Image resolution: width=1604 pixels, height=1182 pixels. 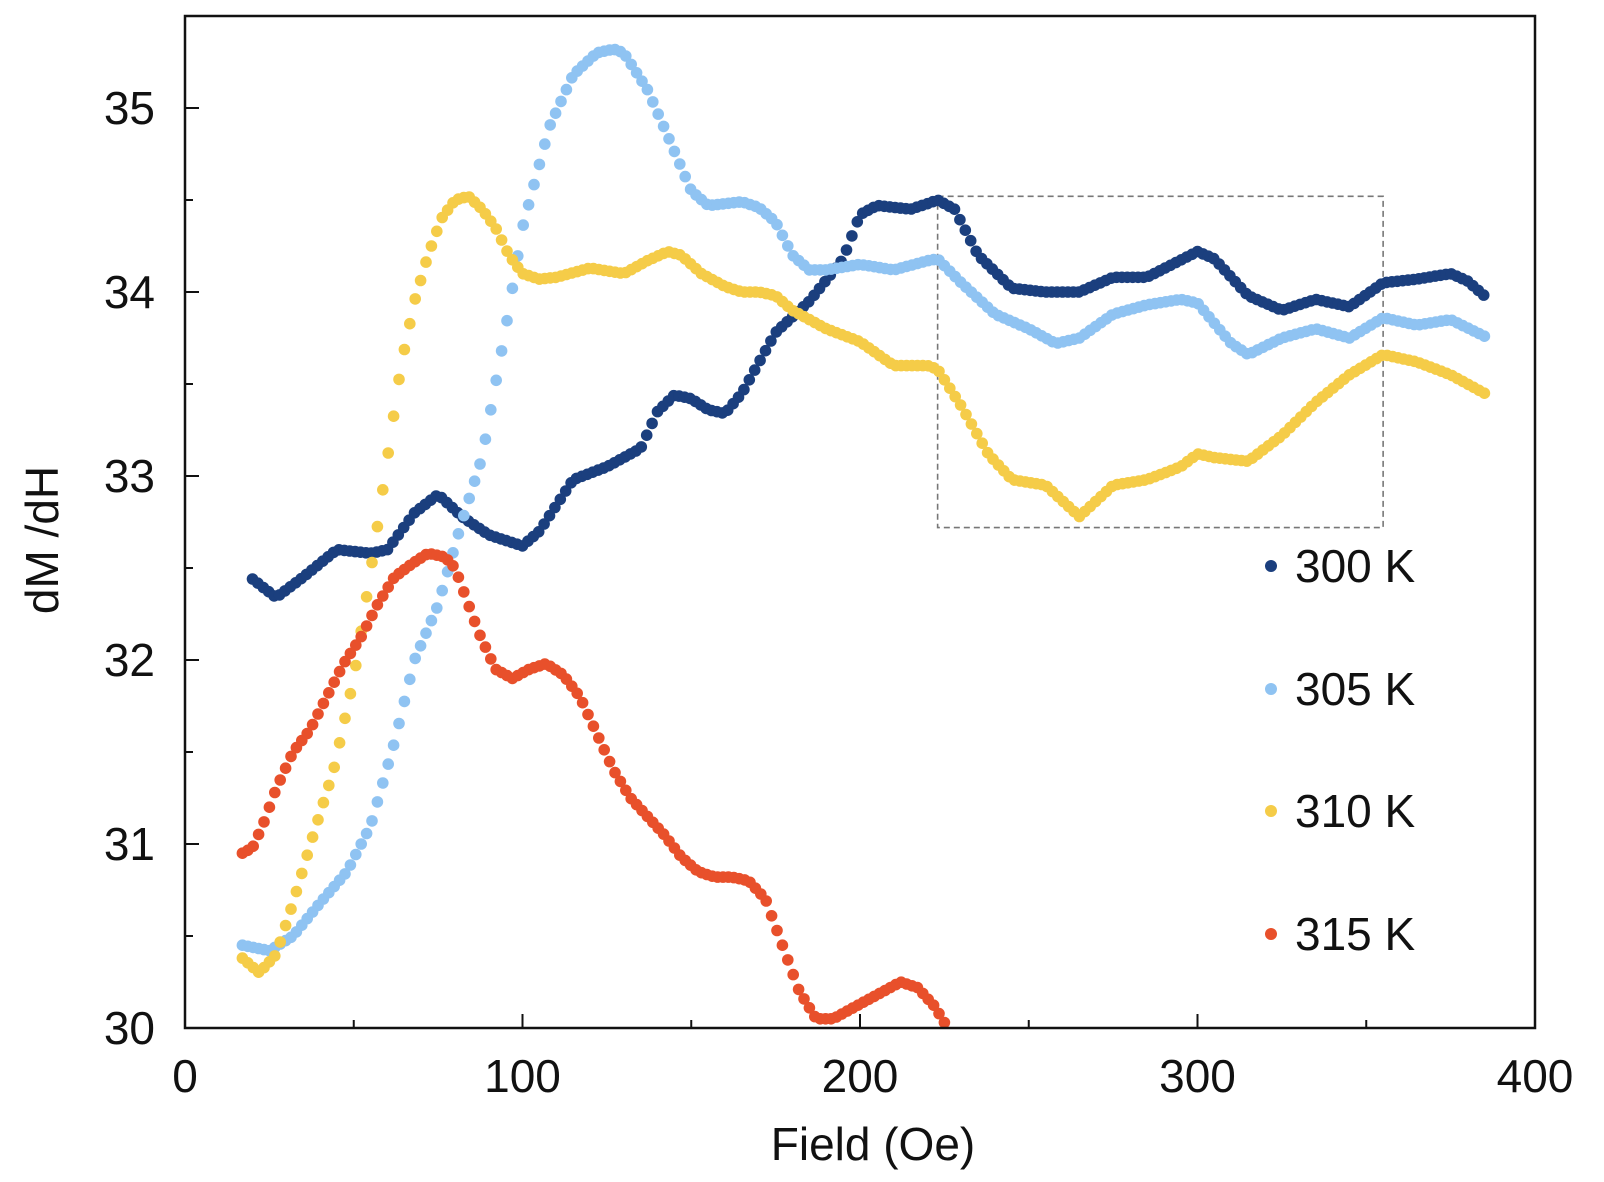 I want to click on y-axis-title: dM /dH, so click(x=42, y=540).